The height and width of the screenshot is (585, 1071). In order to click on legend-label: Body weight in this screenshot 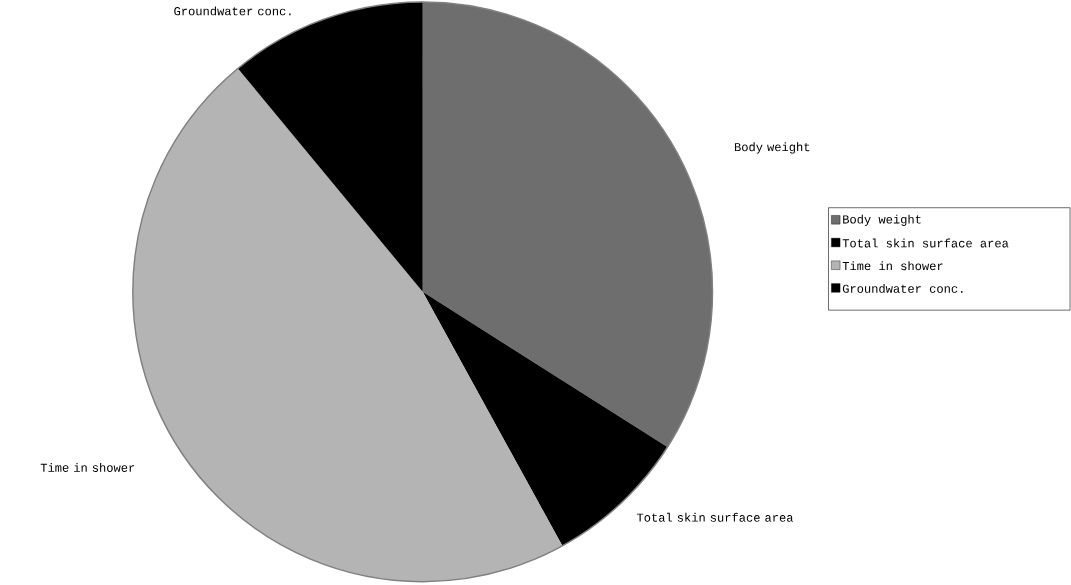, I will do `click(882, 220)`.